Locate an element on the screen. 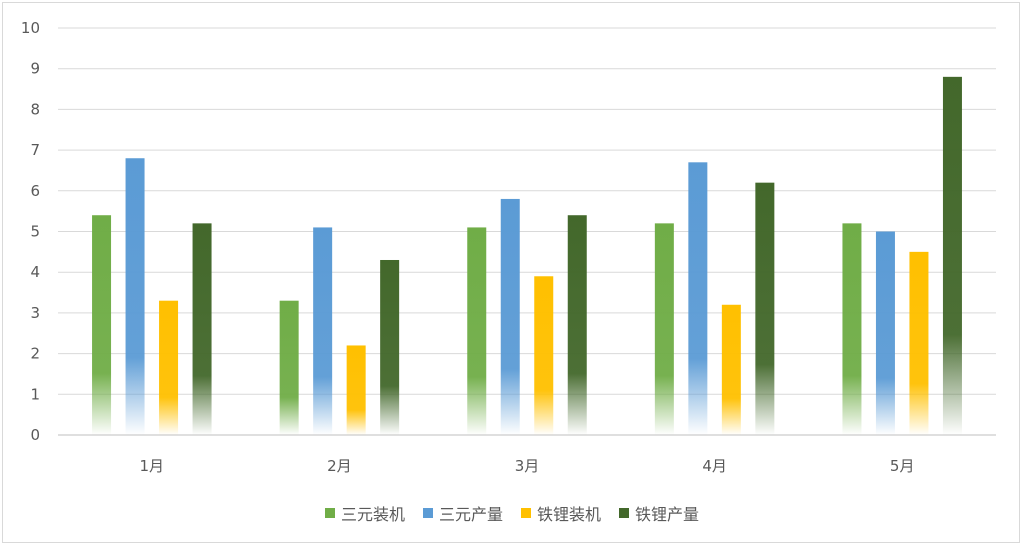 The height and width of the screenshot is (547, 1024). x-tick-label: 5月 is located at coordinates (902, 466).